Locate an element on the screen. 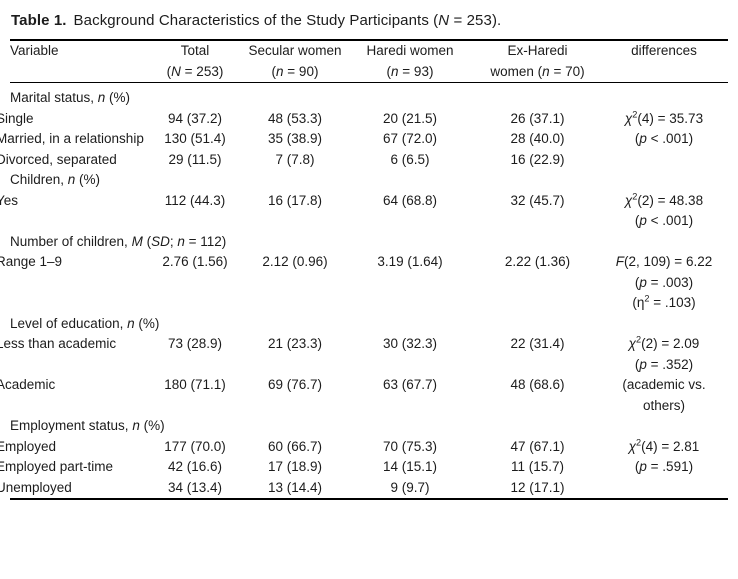 The width and height of the screenshot is (738, 579). value-cell: 9 (9.7) is located at coordinates (410, 487).